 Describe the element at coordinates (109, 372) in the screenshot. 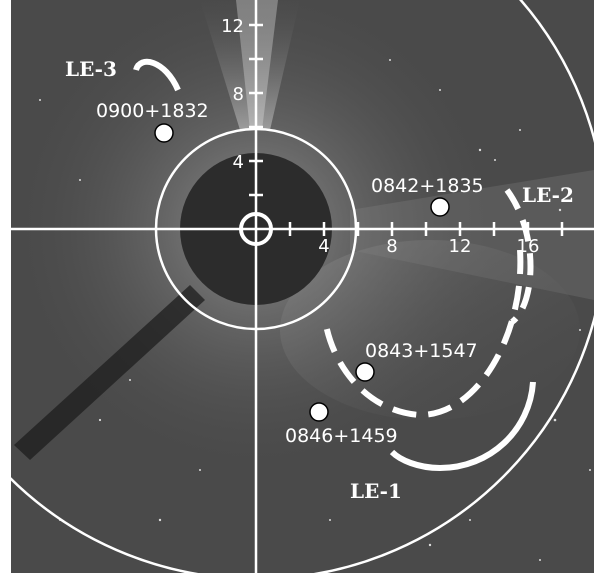

I see `dark-diagonal-feature` at that location.